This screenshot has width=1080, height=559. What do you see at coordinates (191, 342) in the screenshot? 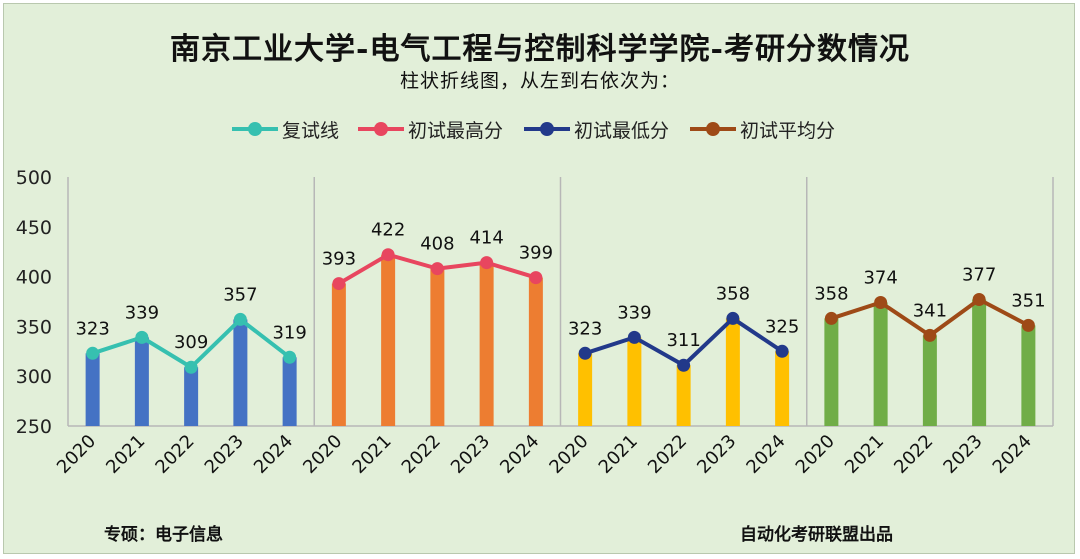
I see `data-label: 309` at bounding box center [191, 342].